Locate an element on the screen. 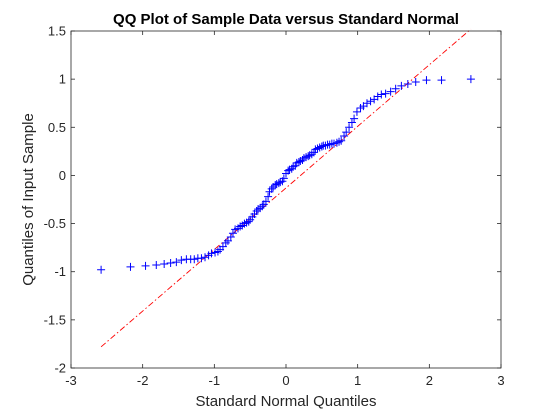 This screenshot has width=554, height=412. x-tick-label: 0 is located at coordinates (285, 380).